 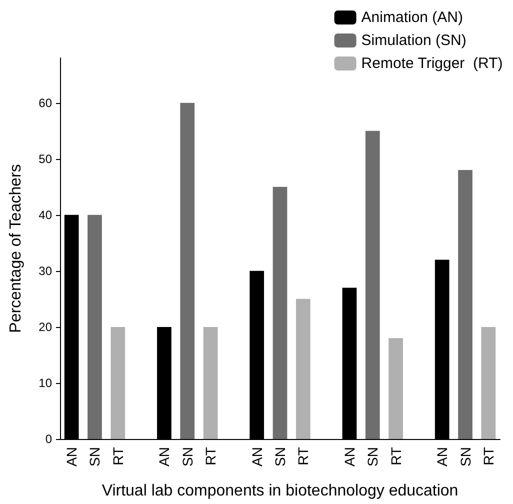 What do you see at coordinates (413, 40) in the screenshot?
I see `legend-label: Simulation (SN)` at bounding box center [413, 40].